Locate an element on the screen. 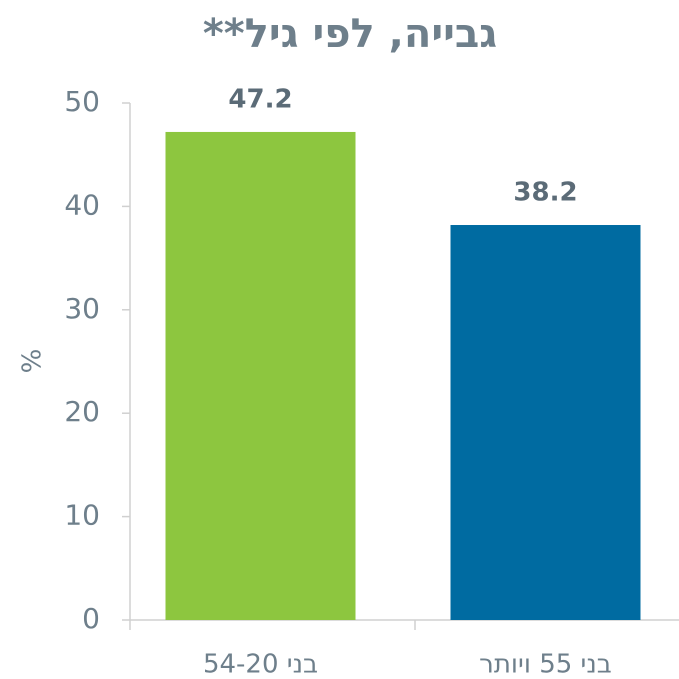 The width and height of the screenshot is (679, 679). x-tick-label: בני 54-20 is located at coordinates (260, 664).